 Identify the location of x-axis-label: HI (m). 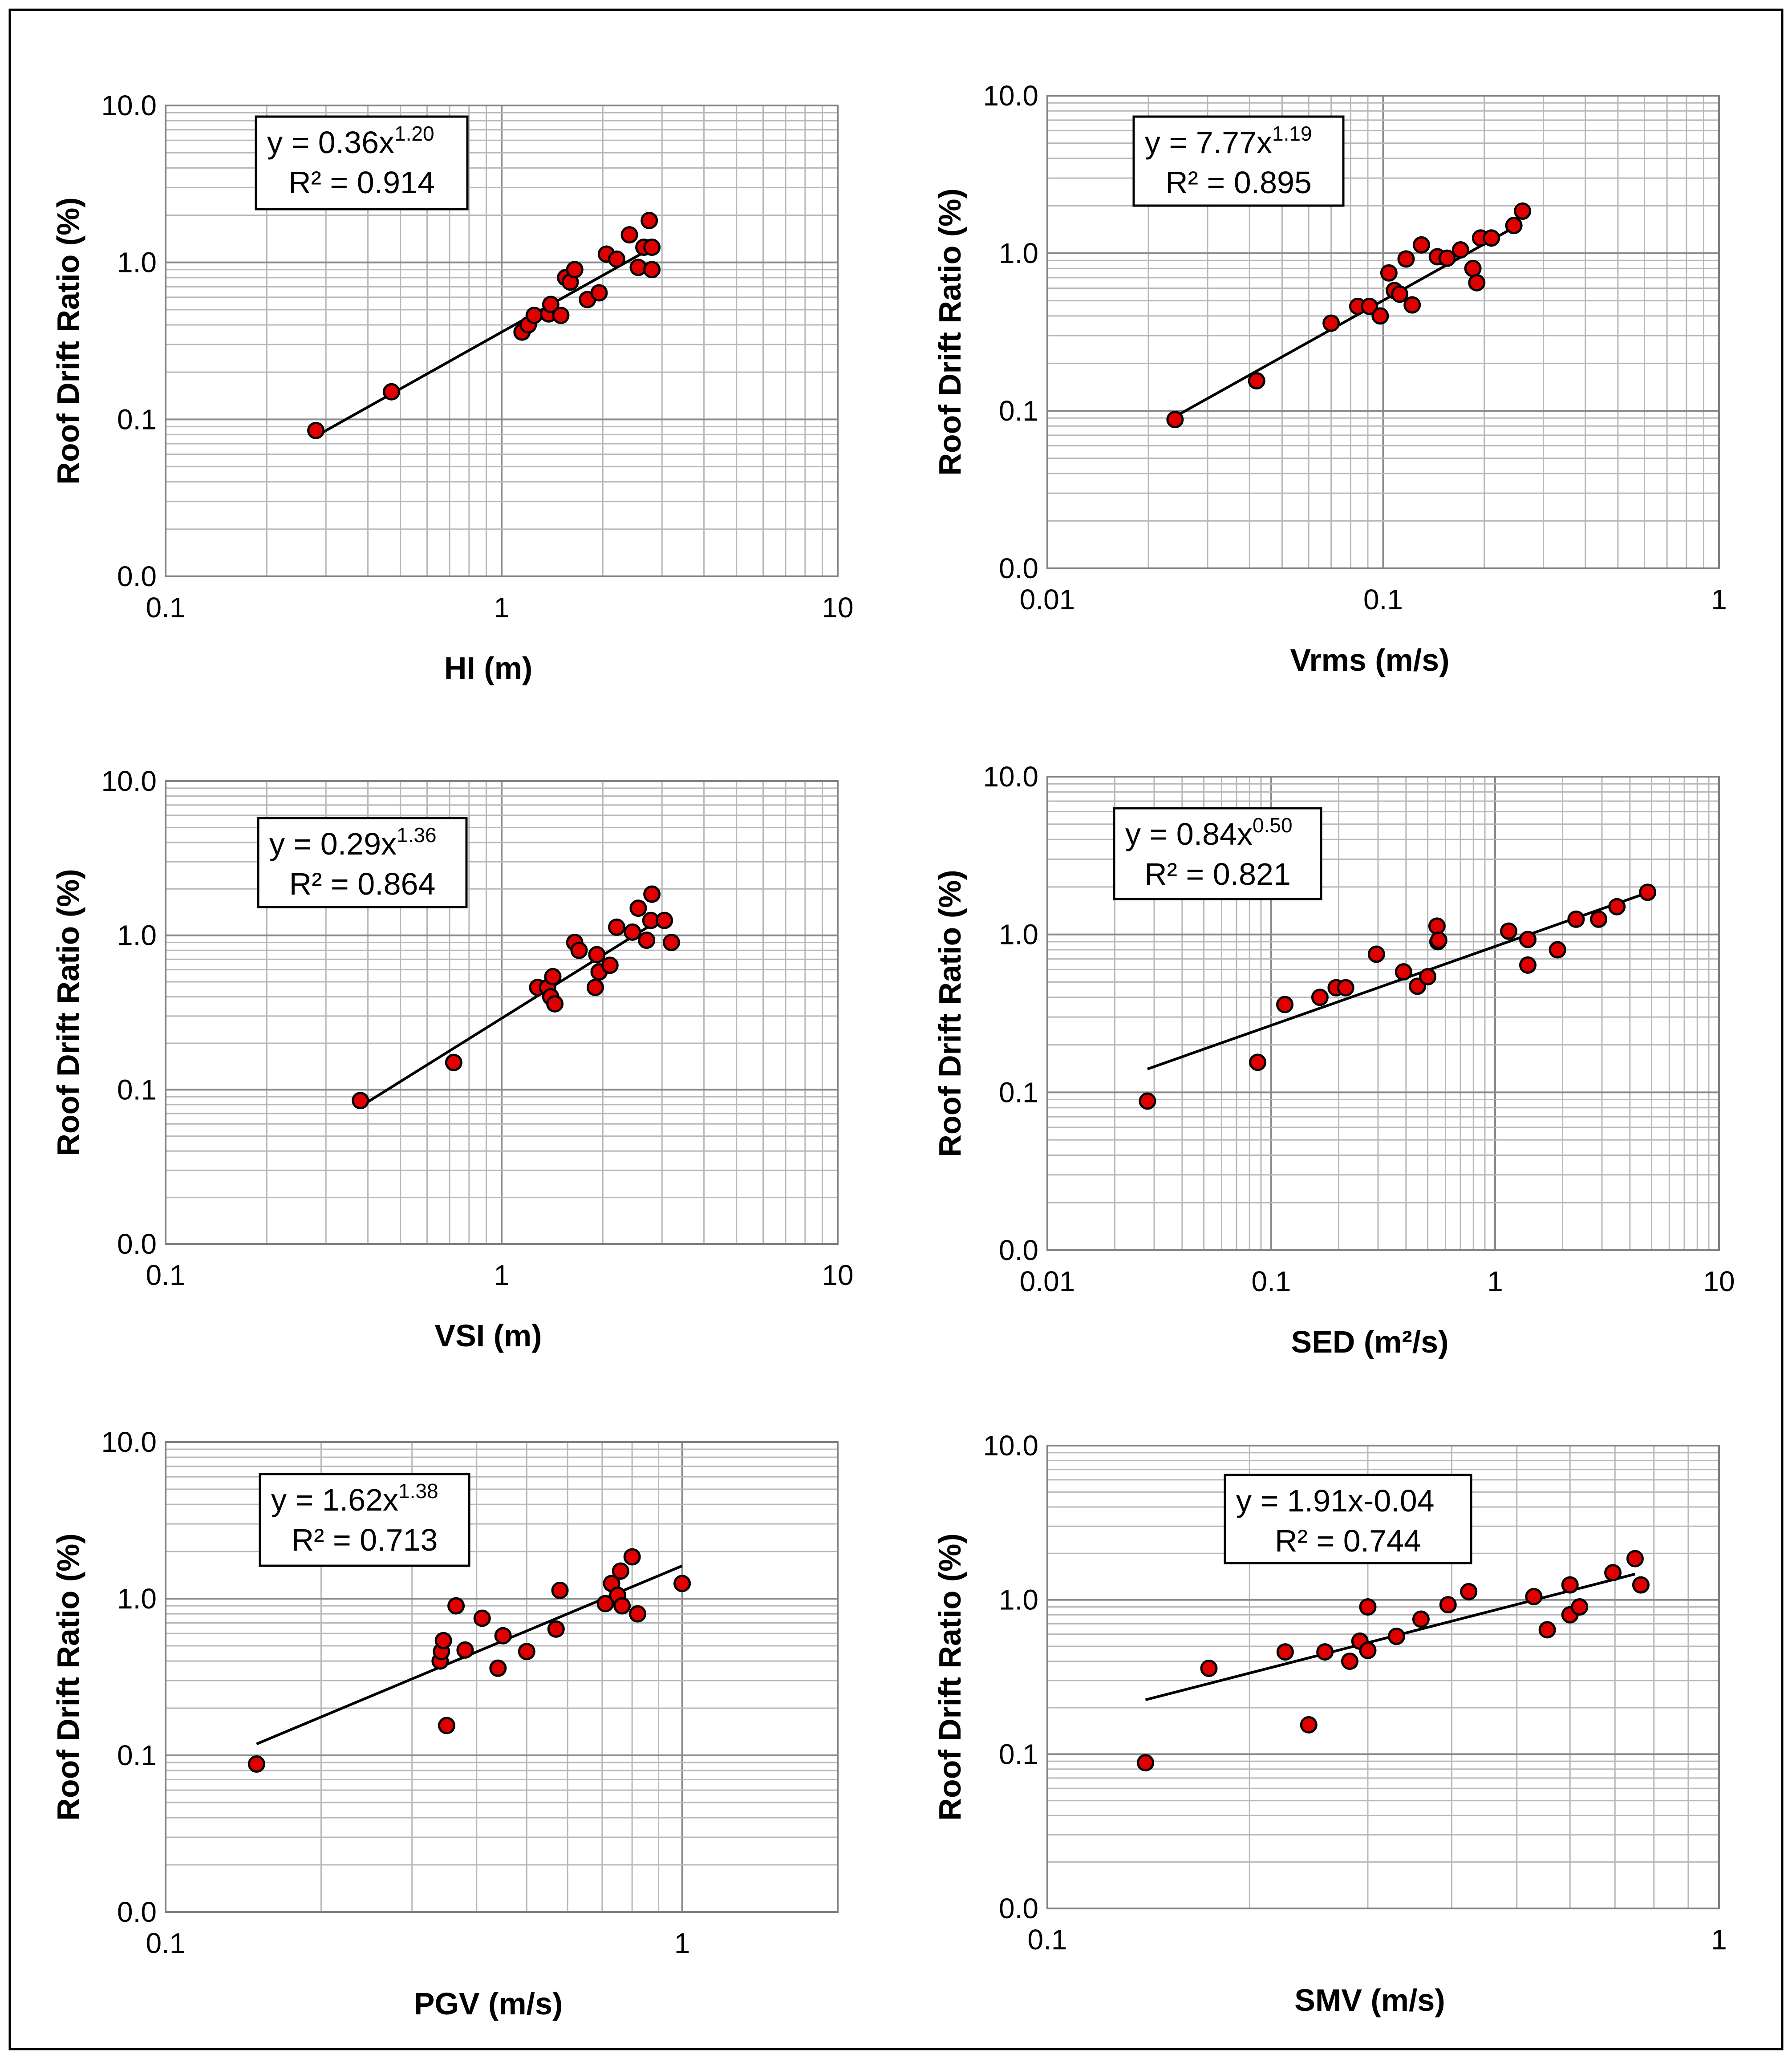
(488, 668).